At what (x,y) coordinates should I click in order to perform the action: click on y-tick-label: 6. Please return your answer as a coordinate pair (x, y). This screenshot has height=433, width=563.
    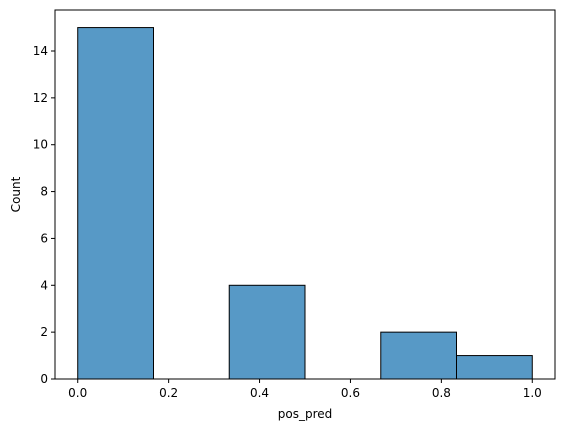
    Looking at the image, I should click on (44, 238).